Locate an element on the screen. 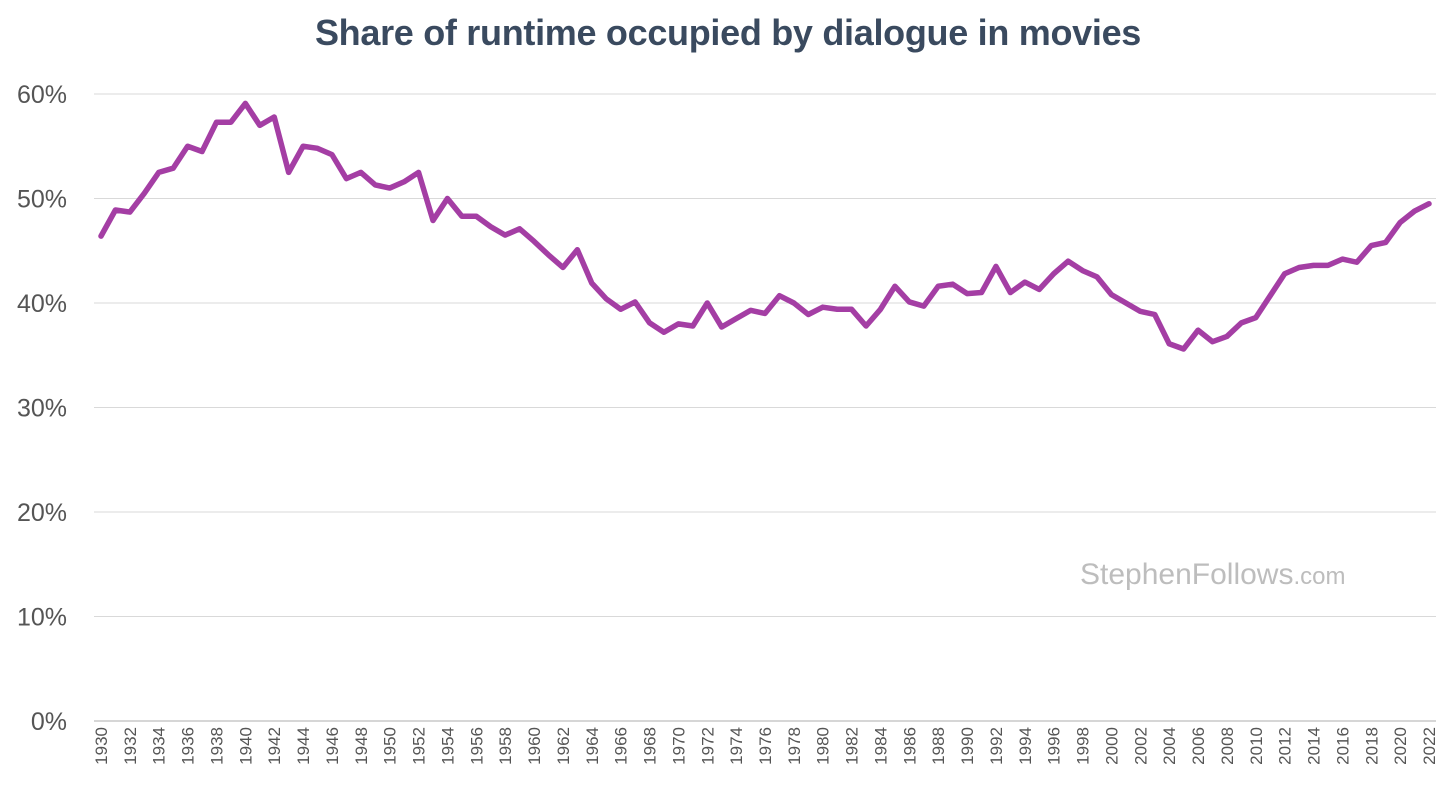 This screenshot has width=1456, height=798. watermark-name: StephenFollows is located at coordinates (1187, 574).